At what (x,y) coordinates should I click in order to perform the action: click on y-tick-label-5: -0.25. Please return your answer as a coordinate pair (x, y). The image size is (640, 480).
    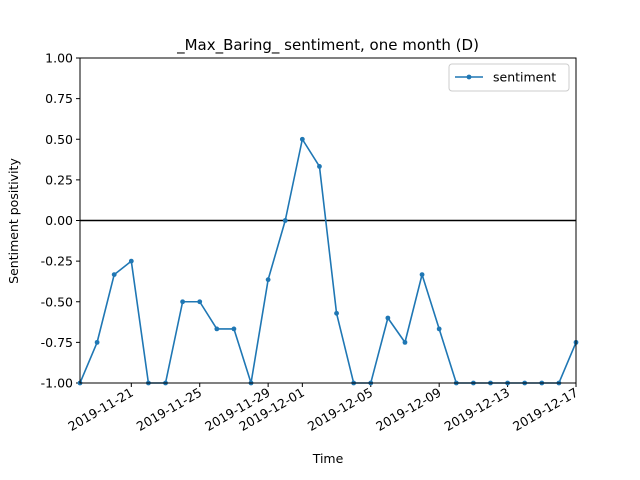
    Looking at the image, I should click on (57, 261).